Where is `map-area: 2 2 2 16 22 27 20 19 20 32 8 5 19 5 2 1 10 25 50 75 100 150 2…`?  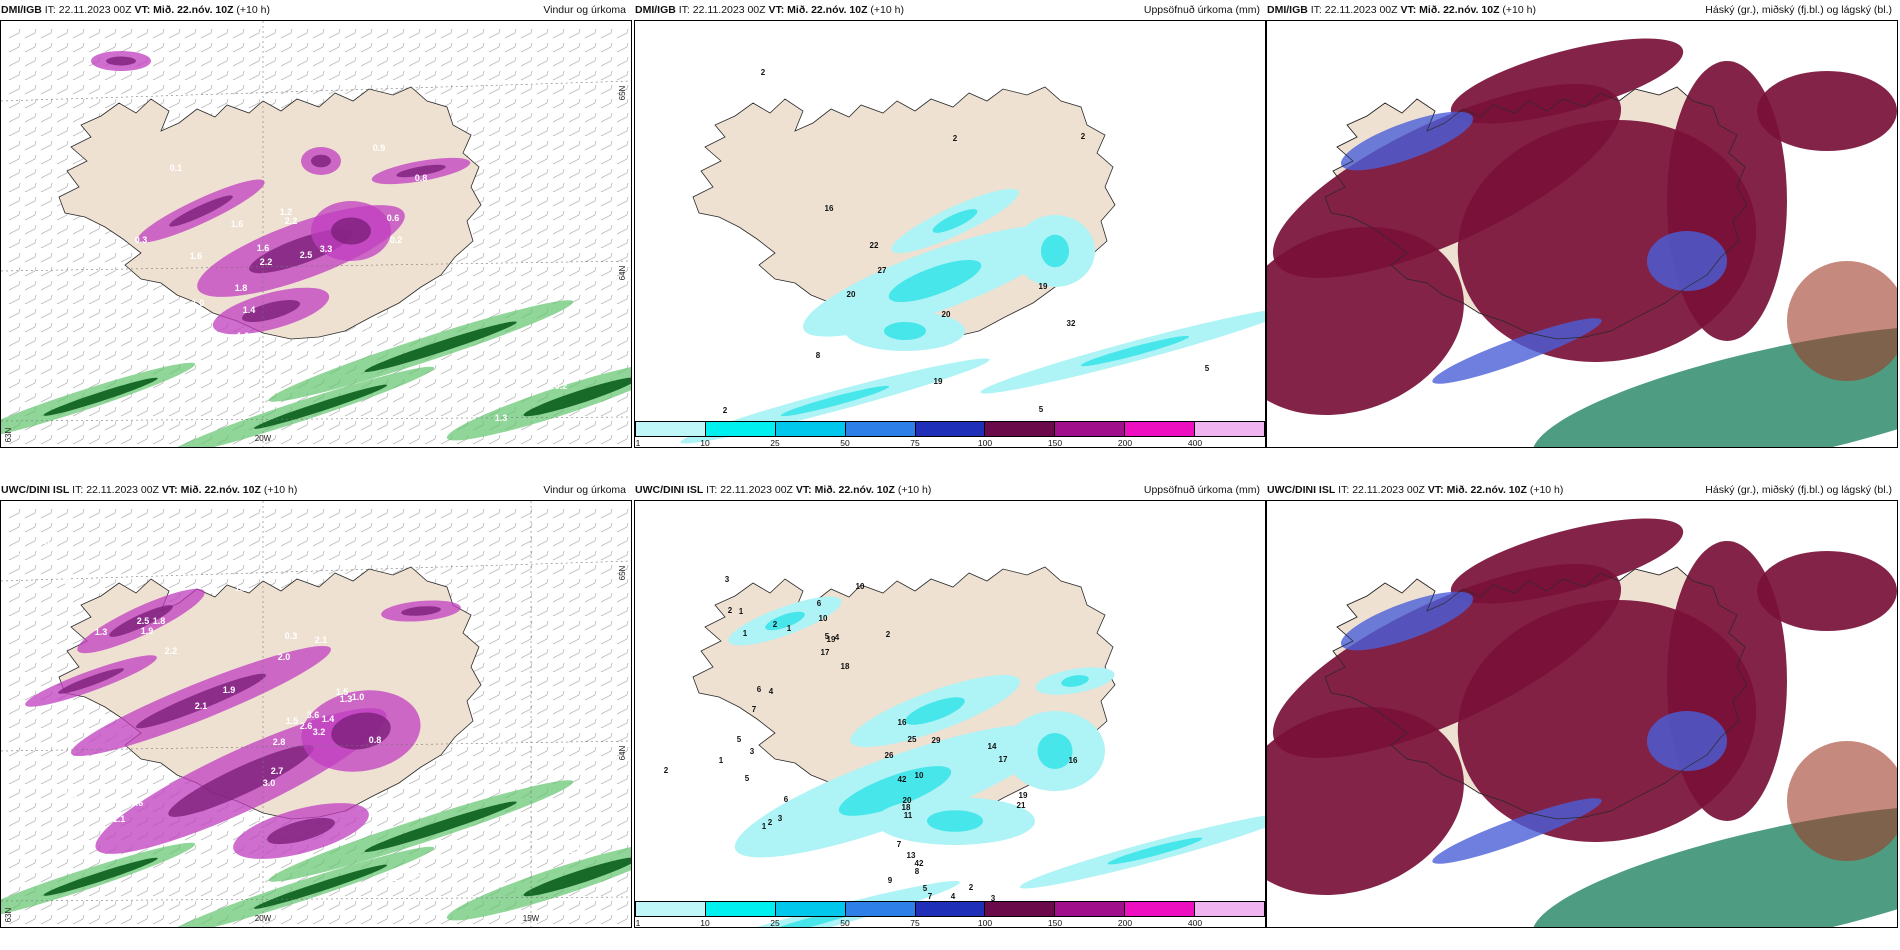 map-area: 2 2 2 16 22 27 20 19 20 32 8 5 19 5 2 1 10 25 50 75 100 150 2… is located at coordinates (950, 234).